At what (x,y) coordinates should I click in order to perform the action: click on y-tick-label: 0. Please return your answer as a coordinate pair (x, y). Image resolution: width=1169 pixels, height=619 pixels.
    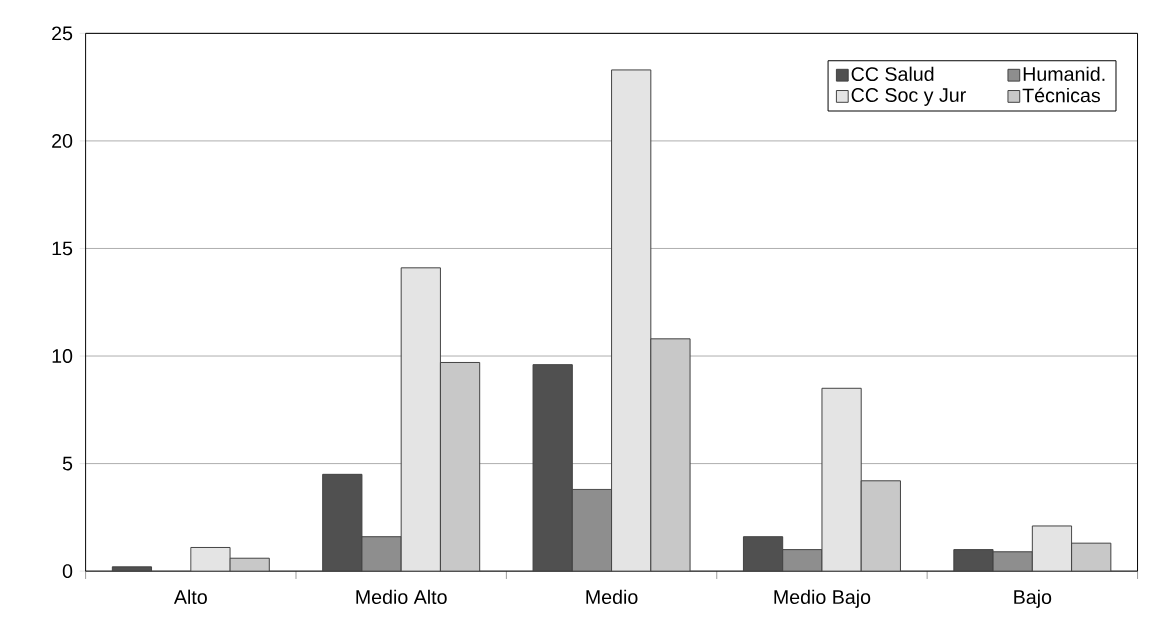
    Looking at the image, I should click on (67, 571).